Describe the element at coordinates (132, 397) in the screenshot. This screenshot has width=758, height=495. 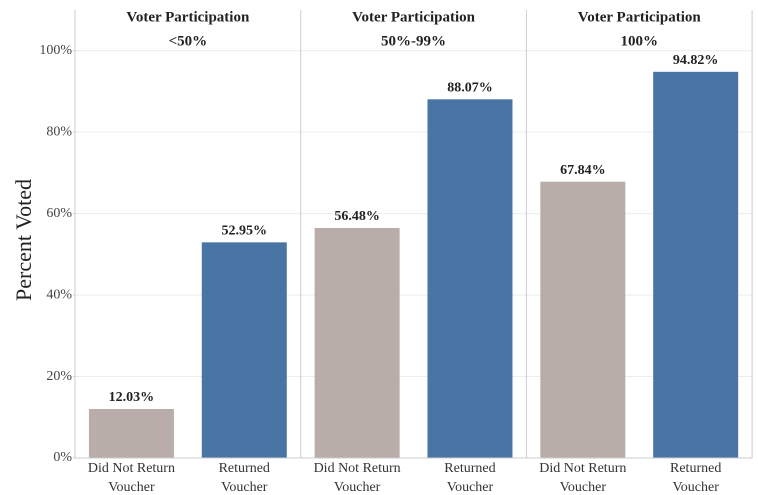
I see `value-label: 12.03%` at that location.